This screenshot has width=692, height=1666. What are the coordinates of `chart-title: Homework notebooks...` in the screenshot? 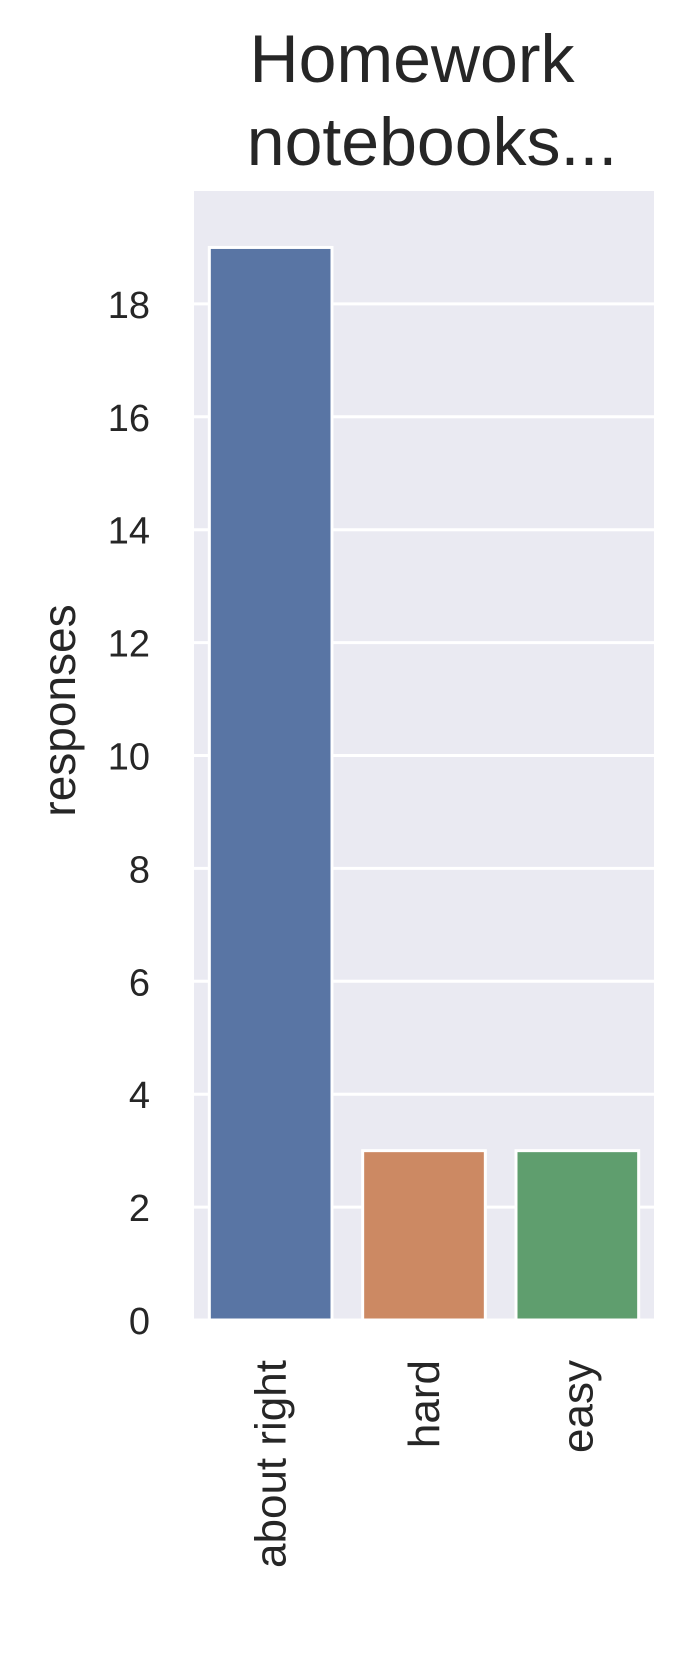 It's located at (432, 100).